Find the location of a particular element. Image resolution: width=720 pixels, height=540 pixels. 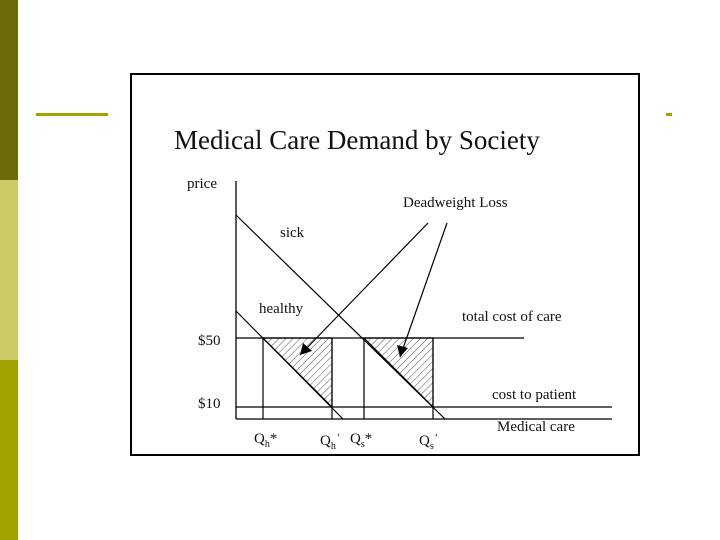

price-label-10: $10 is located at coordinates (209, 404).